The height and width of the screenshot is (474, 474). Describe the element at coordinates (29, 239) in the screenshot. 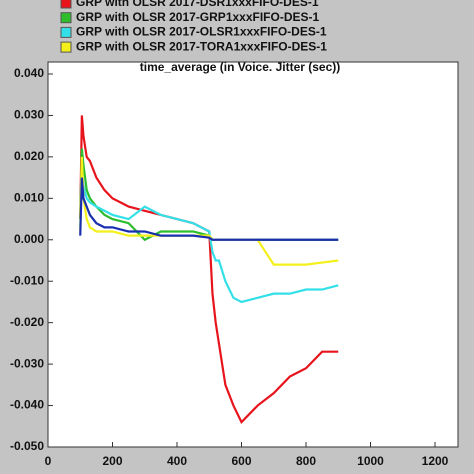

I see `y-tick-label: 0.000` at that location.